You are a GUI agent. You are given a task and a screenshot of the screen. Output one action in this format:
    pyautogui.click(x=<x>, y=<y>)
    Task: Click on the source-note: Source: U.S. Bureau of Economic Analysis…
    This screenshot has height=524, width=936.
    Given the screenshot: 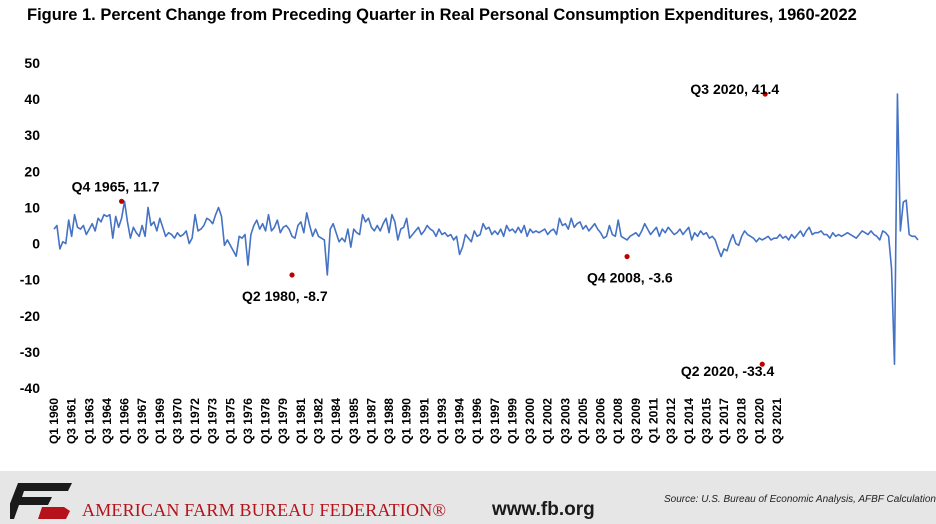 What is the action you would take?
    pyautogui.click(x=800, y=499)
    